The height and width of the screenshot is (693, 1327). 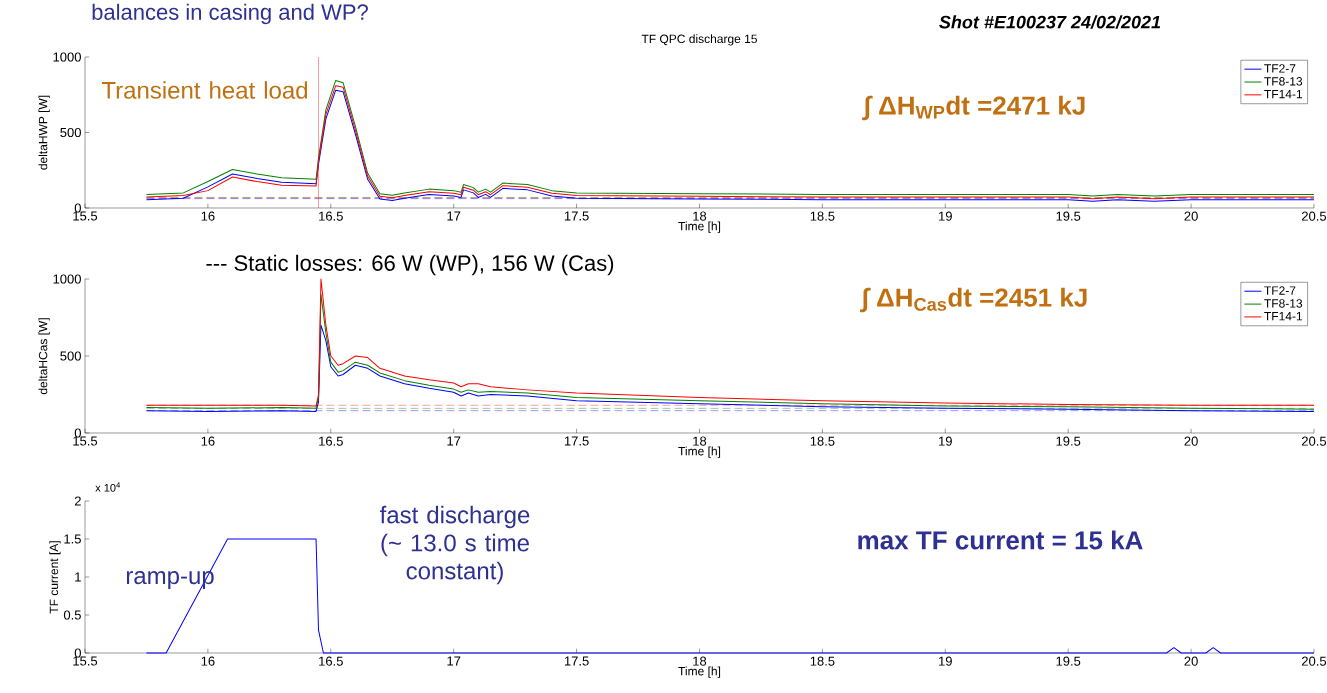 I want to click on y-axis-title: TF current [A], so click(x=55, y=577).